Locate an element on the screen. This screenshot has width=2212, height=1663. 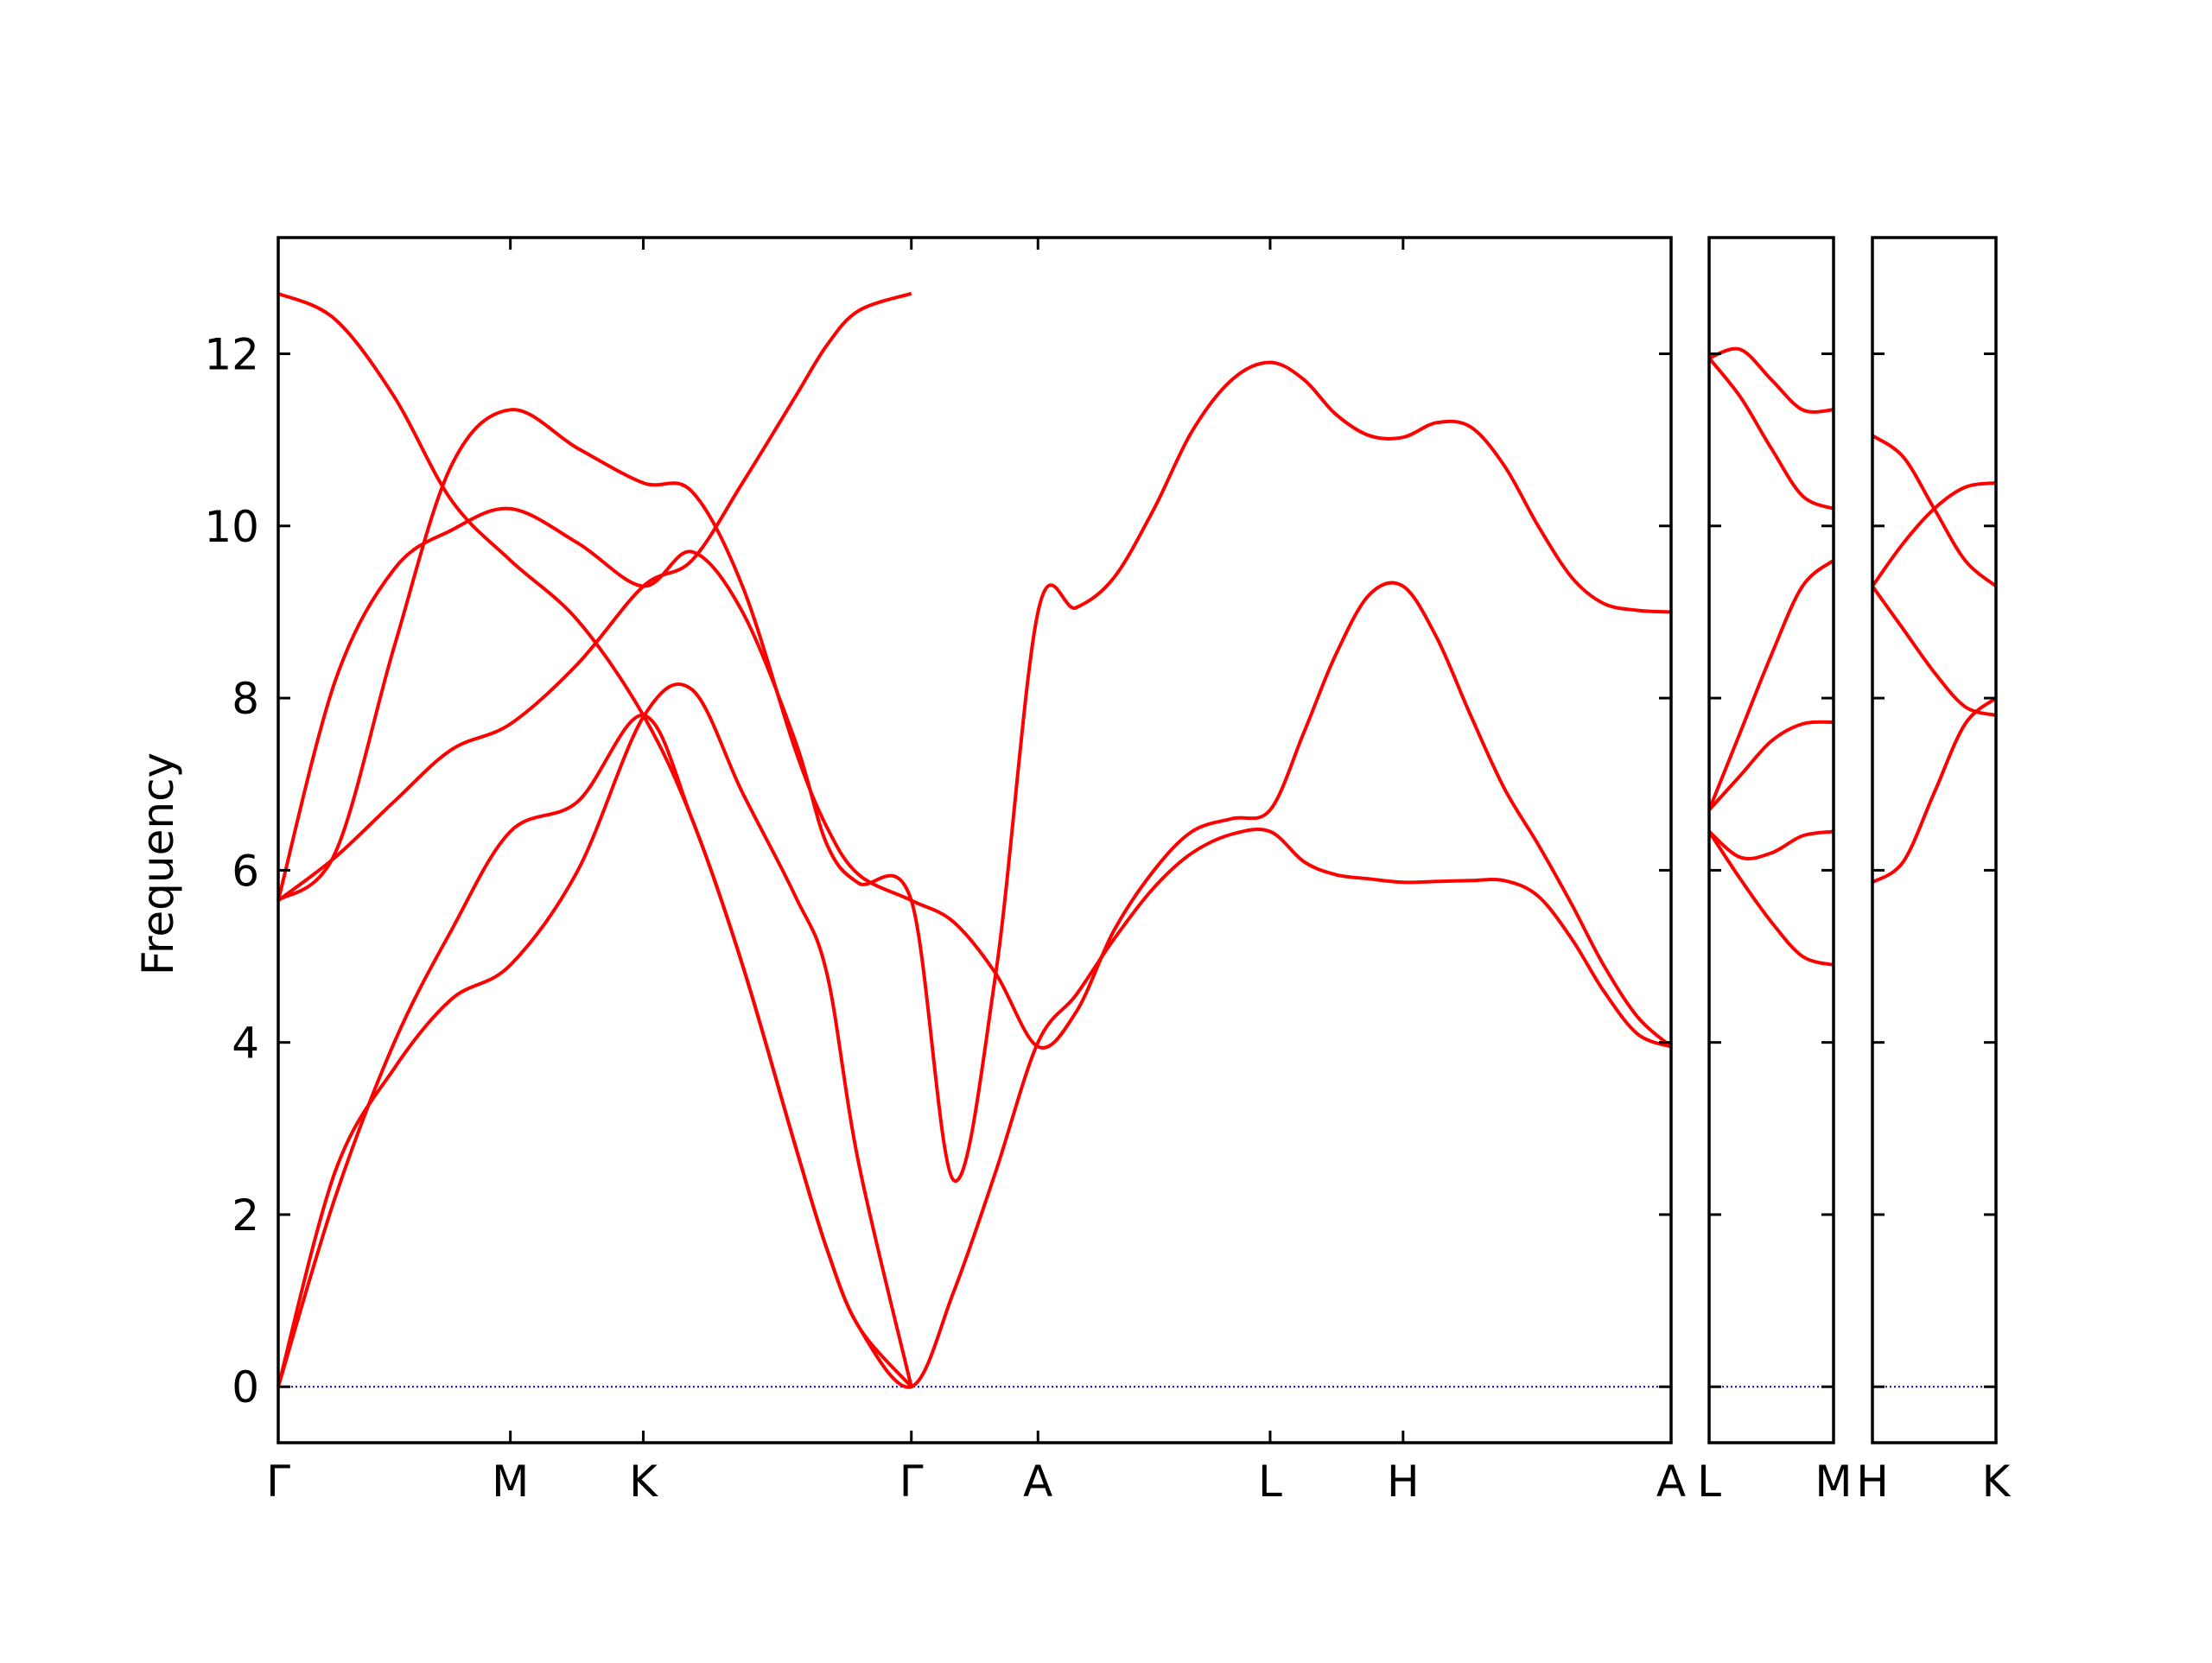
y-tick-label: 8 is located at coordinates (245, 699).